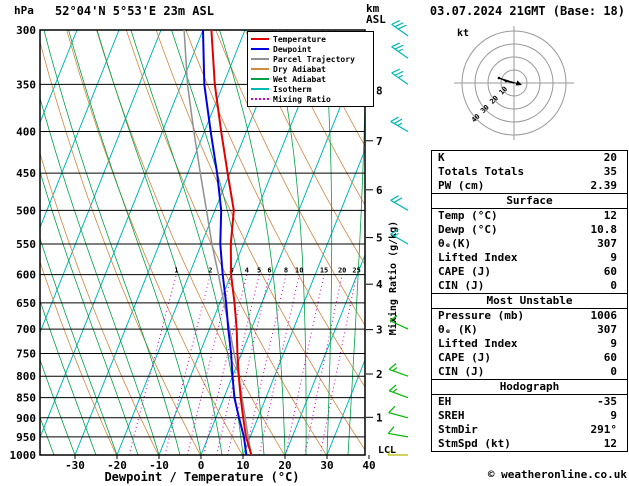 Image resolution: width=629 pixels, height=486 pixels. I want to click on hodograph-unit-label: kt, so click(463, 33).